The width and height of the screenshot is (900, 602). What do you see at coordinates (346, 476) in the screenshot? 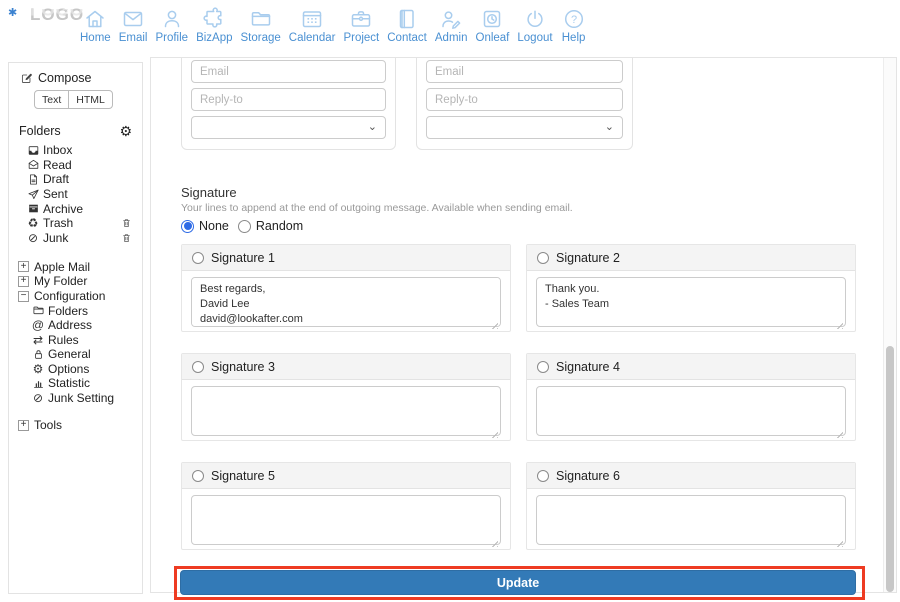
I see `signature-5-header: Signature 5` at bounding box center [346, 476].